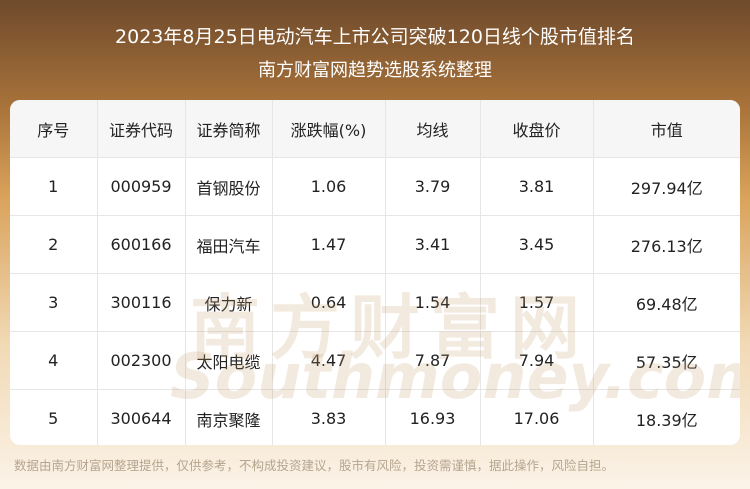  I want to click on subtitle: 南方财富网趋势选股系统整理, so click(375, 70).